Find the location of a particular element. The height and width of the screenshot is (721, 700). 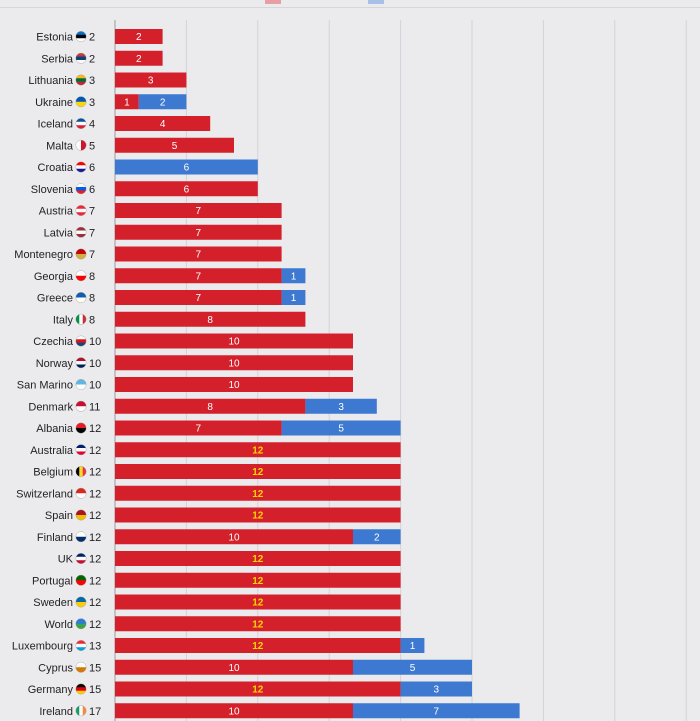

spain-flag-icon is located at coordinates (81, 515).